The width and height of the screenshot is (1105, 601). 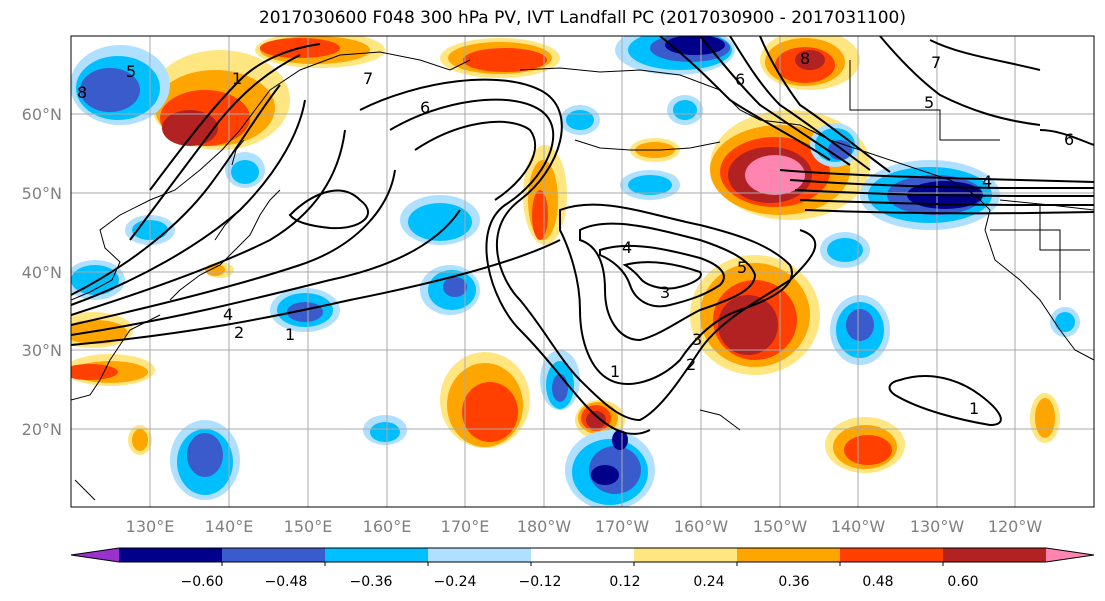 What do you see at coordinates (42, 350) in the screenshot?
I see `lat-label: 30°N` at bounding box center [42, 350].